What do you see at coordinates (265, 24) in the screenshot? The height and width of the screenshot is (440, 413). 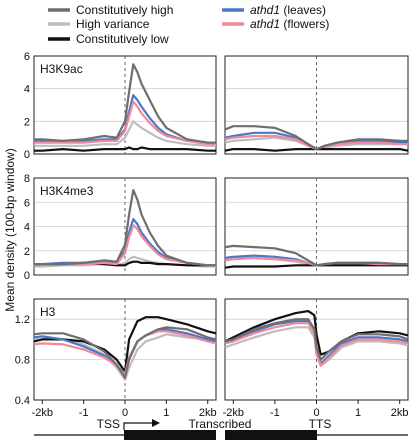 I see `legend-label-main-4: athd1` at bounding box center [265, 24].